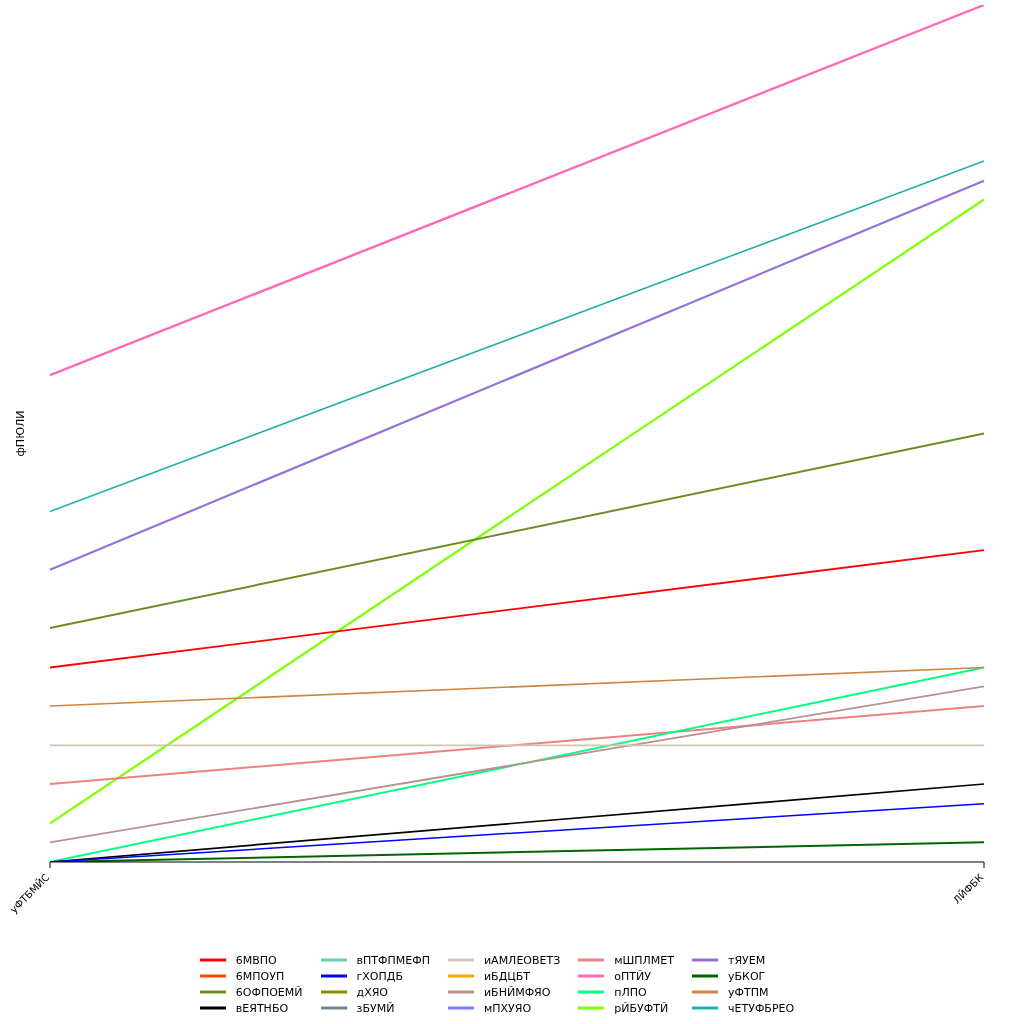  I want to click on legend-label: 6МПОУП, so click(260, 976).